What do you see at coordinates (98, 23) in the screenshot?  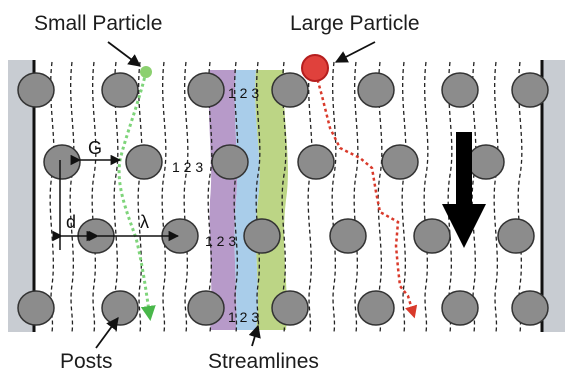 I see `small-particle-label: Small Particle` at bounding box center [98, 23].